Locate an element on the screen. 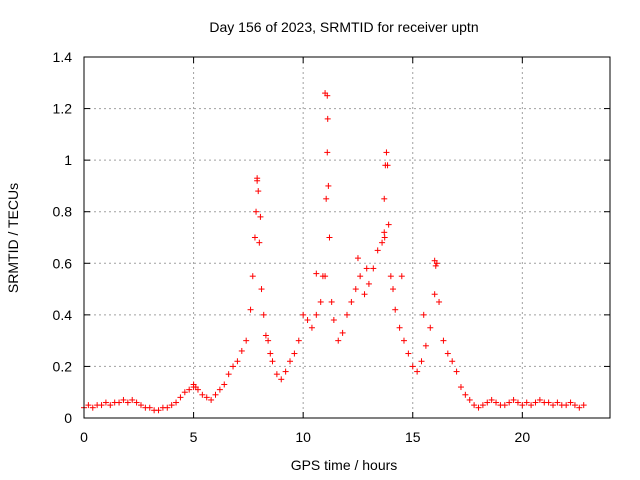 Image resolution: width=640 pixels, height=480 pixels. y-tick-label: 1 is located at coordinates (68, 160).